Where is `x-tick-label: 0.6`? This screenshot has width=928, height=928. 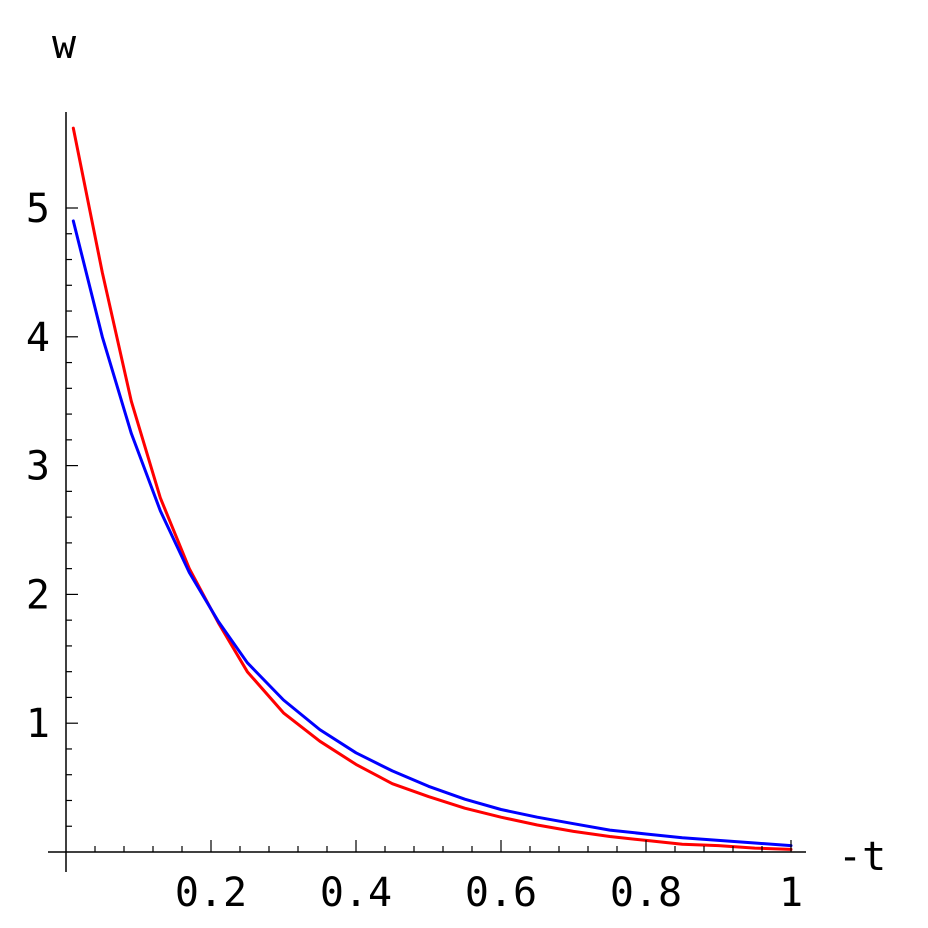 x-tick-label: 0.6 is located at coordinates (501, 893).